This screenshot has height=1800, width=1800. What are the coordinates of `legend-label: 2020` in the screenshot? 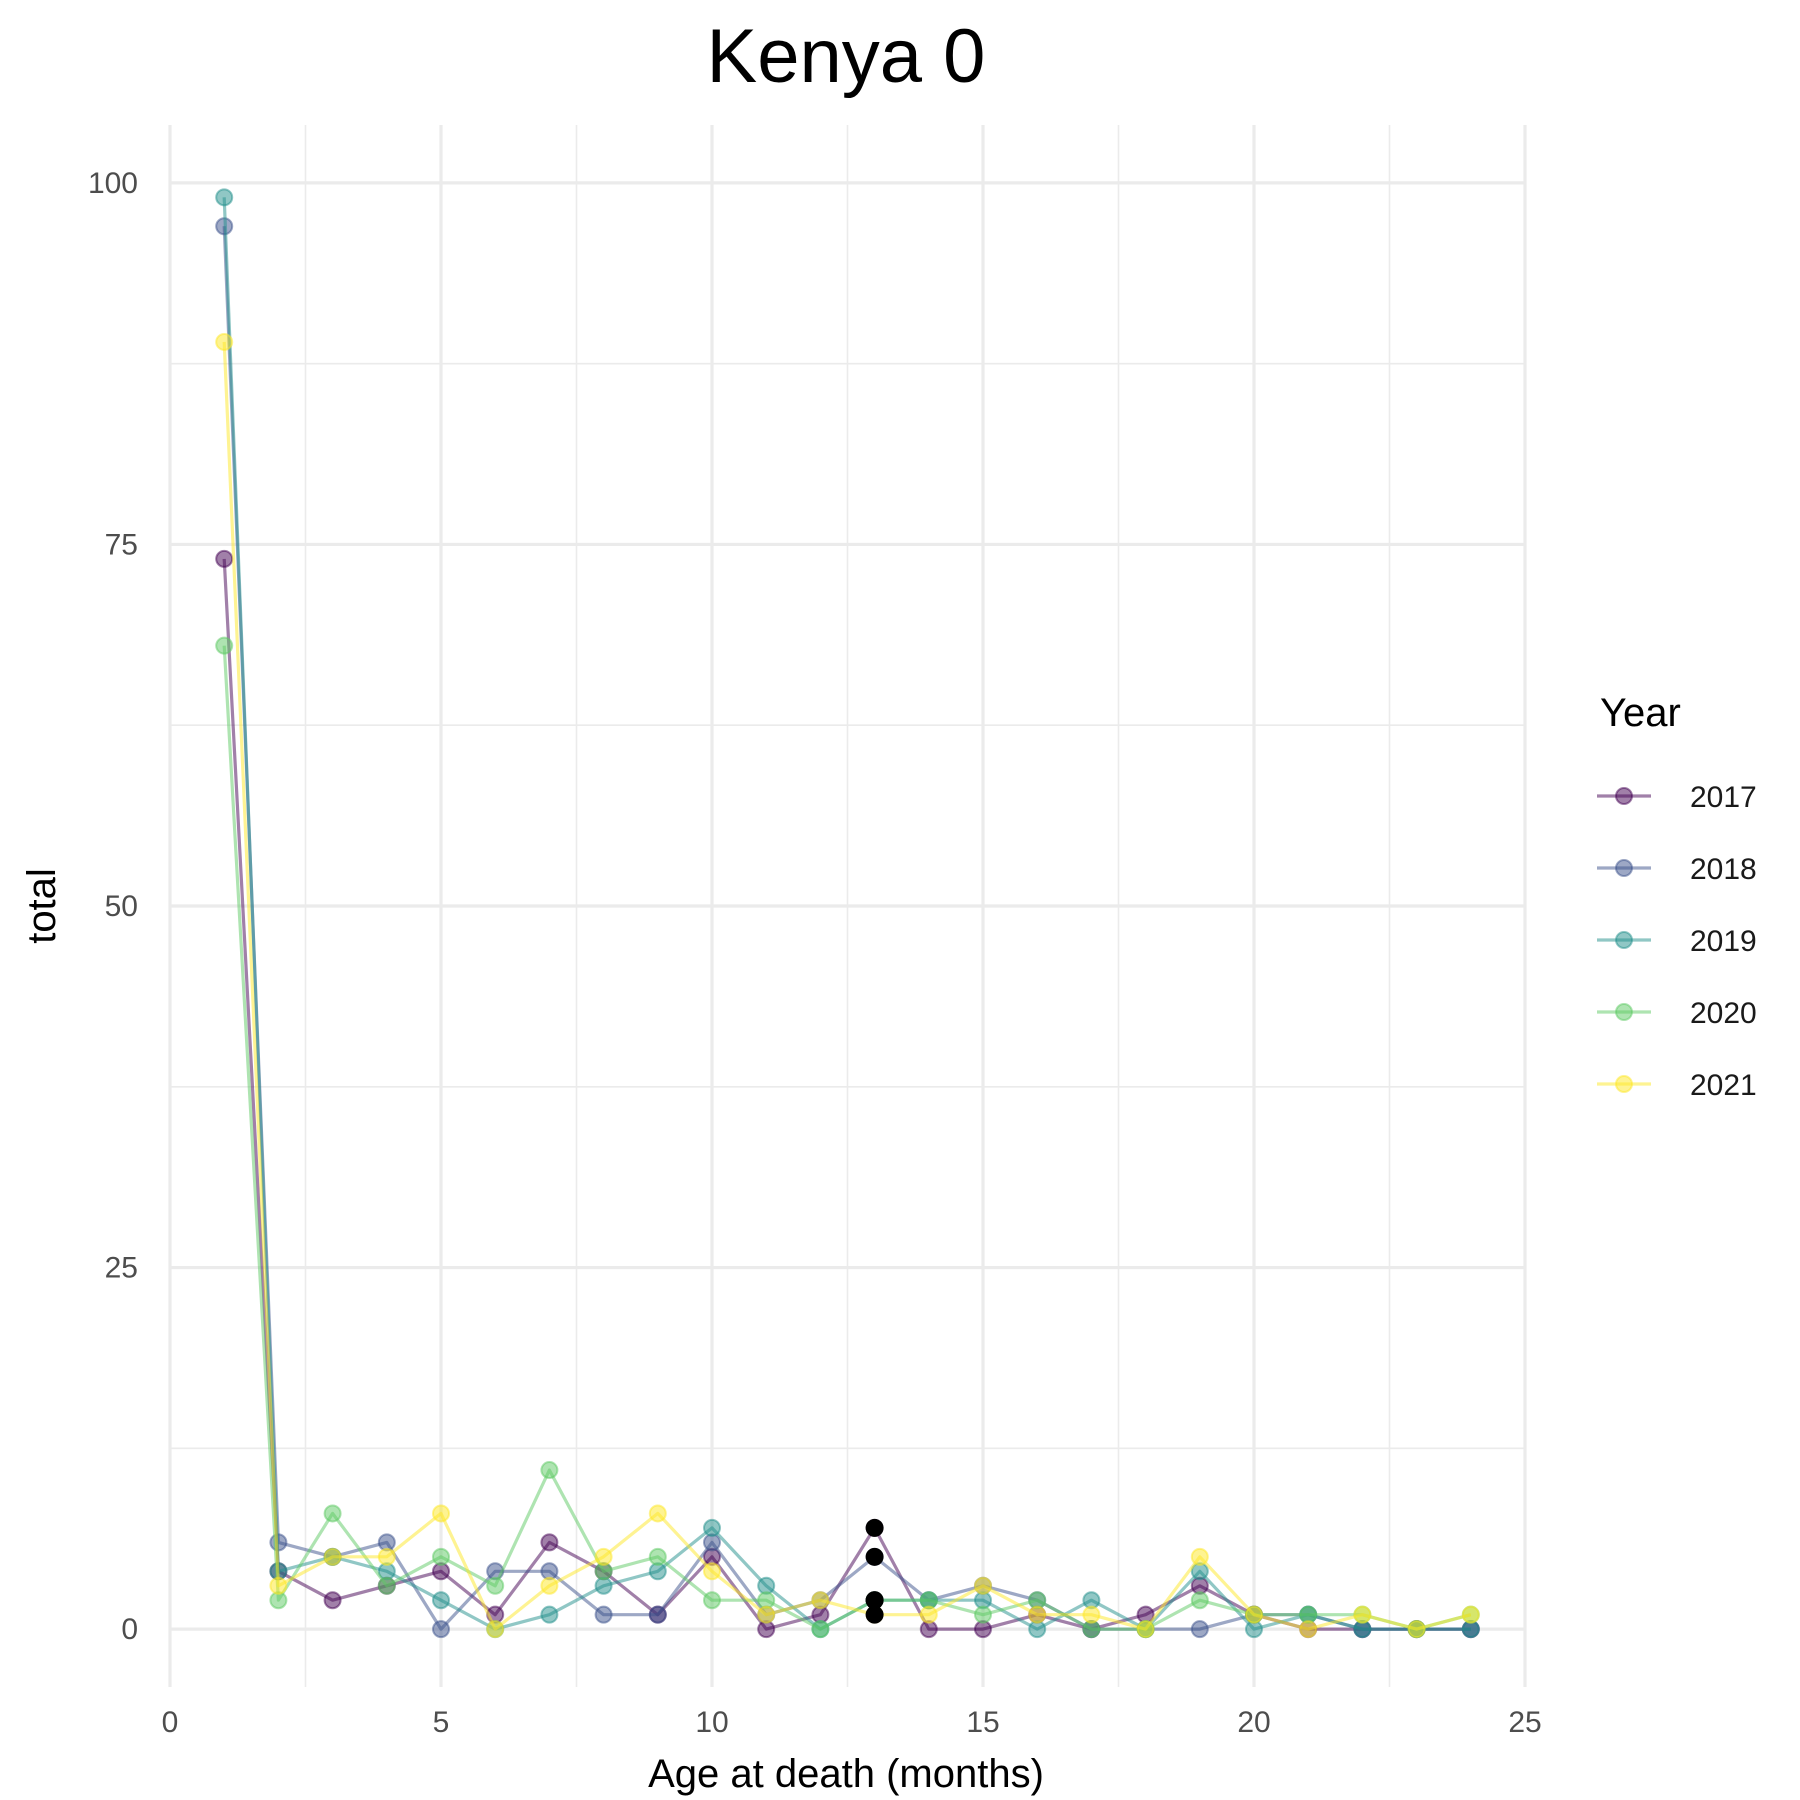 It's located at (1723, 1013).